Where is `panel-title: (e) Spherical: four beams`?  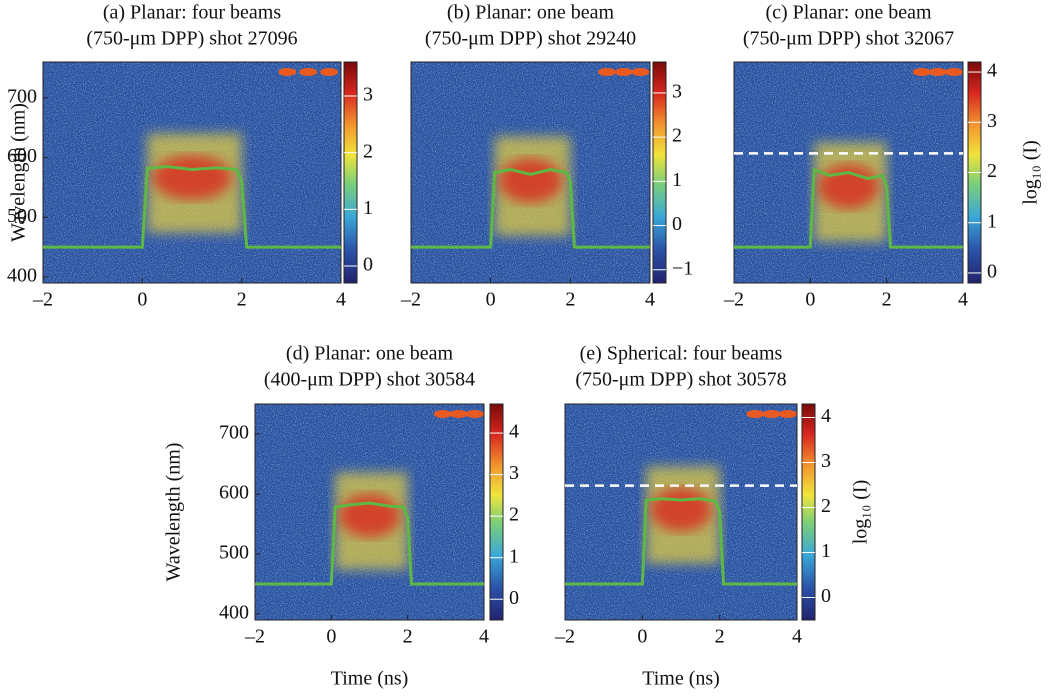 panel-title: (e) Spherical: four beams is located at coordinates (681, 354).